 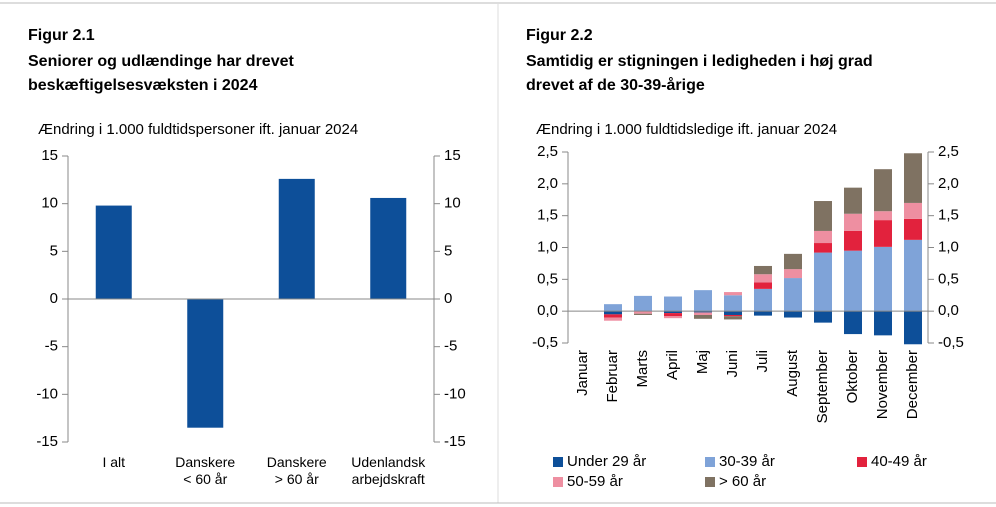 I want to click on y-tick-label: 15, so click(x=49, y=155).